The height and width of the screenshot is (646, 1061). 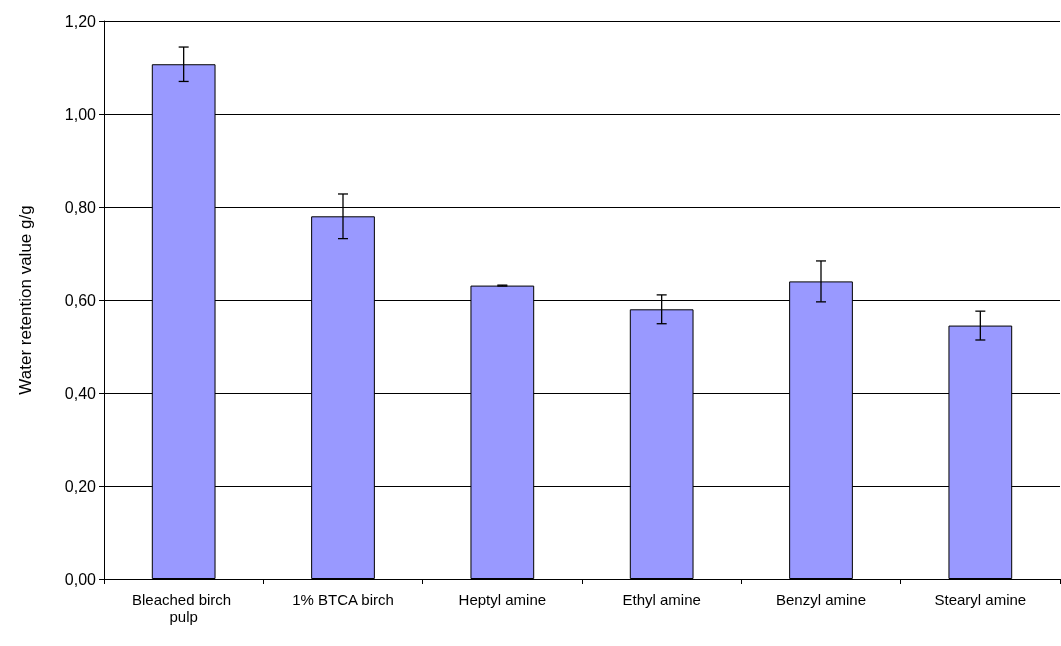 I want to click on y-tick-label: 0,80, so click(x=80, y=207).